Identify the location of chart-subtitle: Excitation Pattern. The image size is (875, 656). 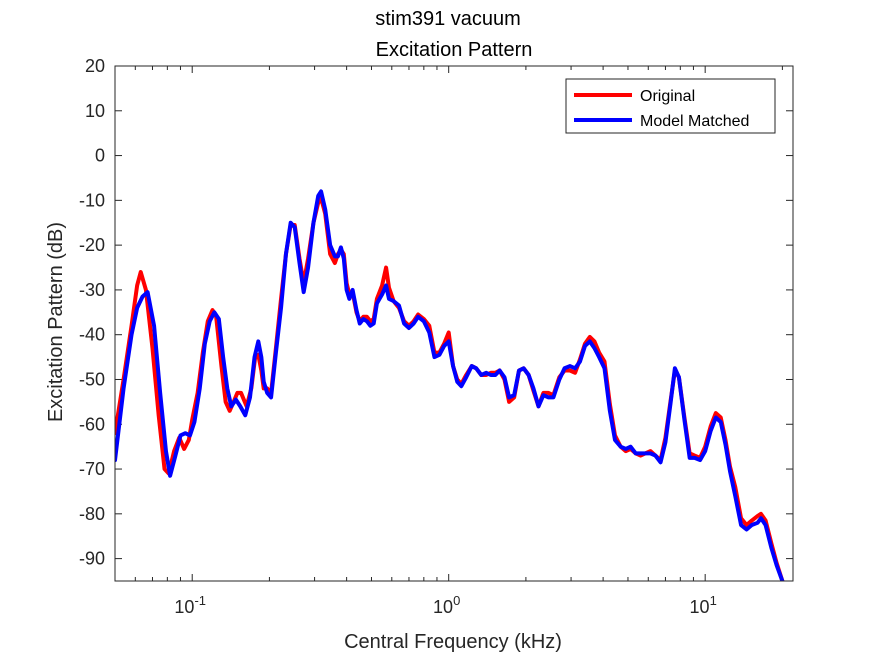
(454, 50).